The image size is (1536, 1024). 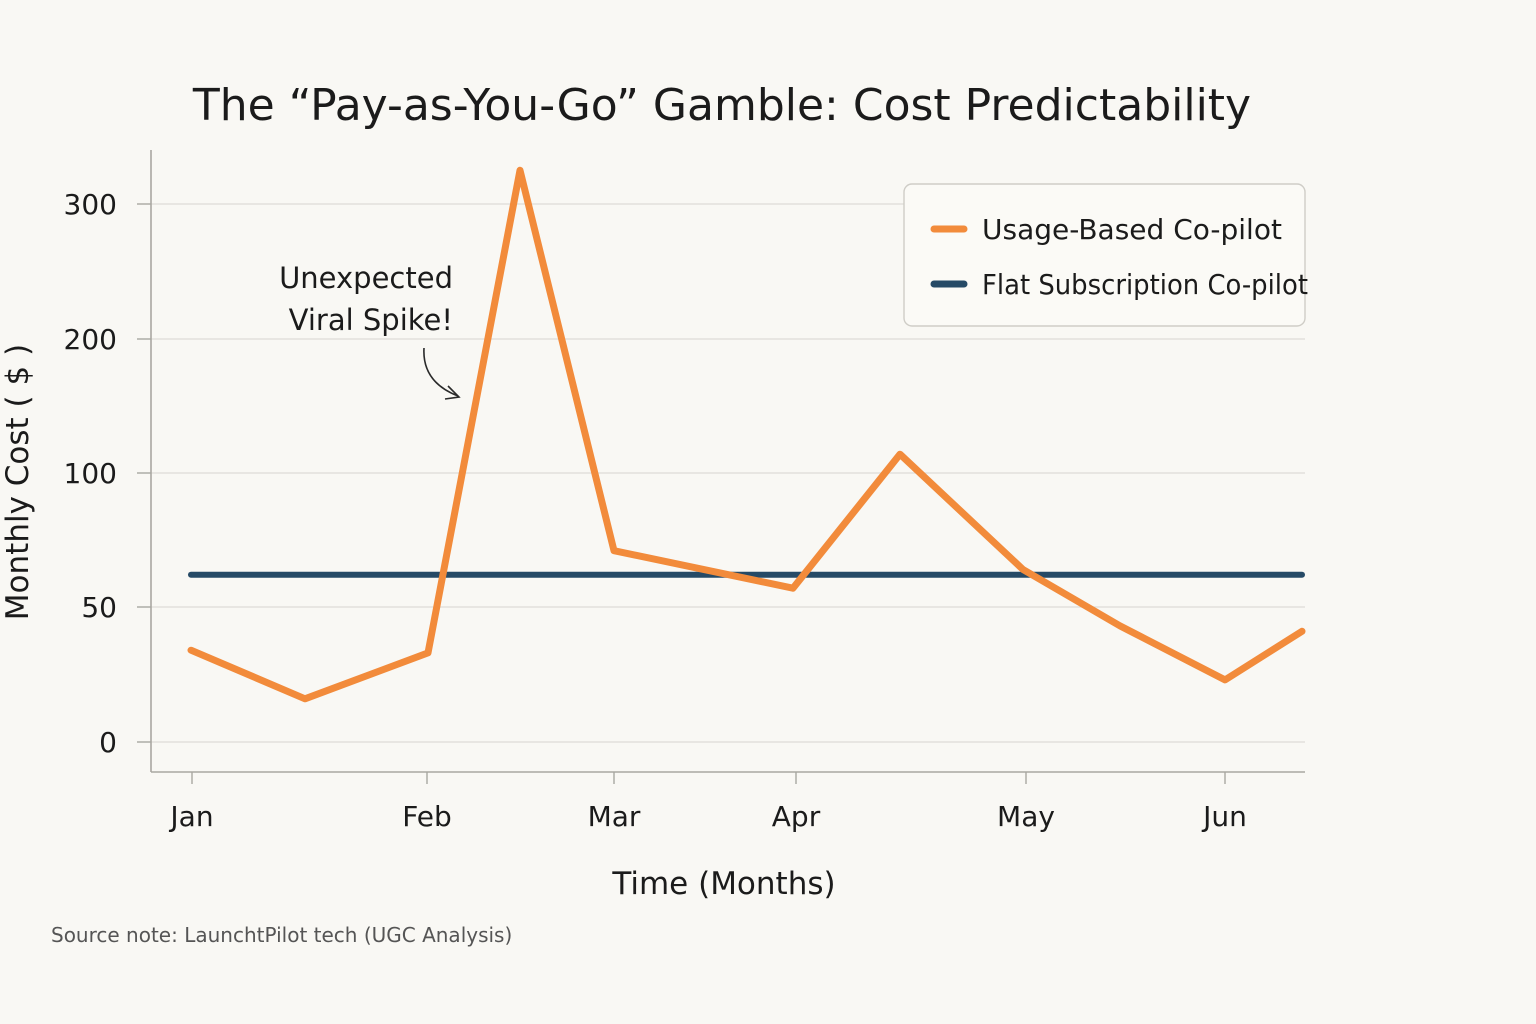 What do you see at coordinates (452, 392) in the screenshot?
I see `annotation-arrowhead-icon` at bounding box center [452, 392].